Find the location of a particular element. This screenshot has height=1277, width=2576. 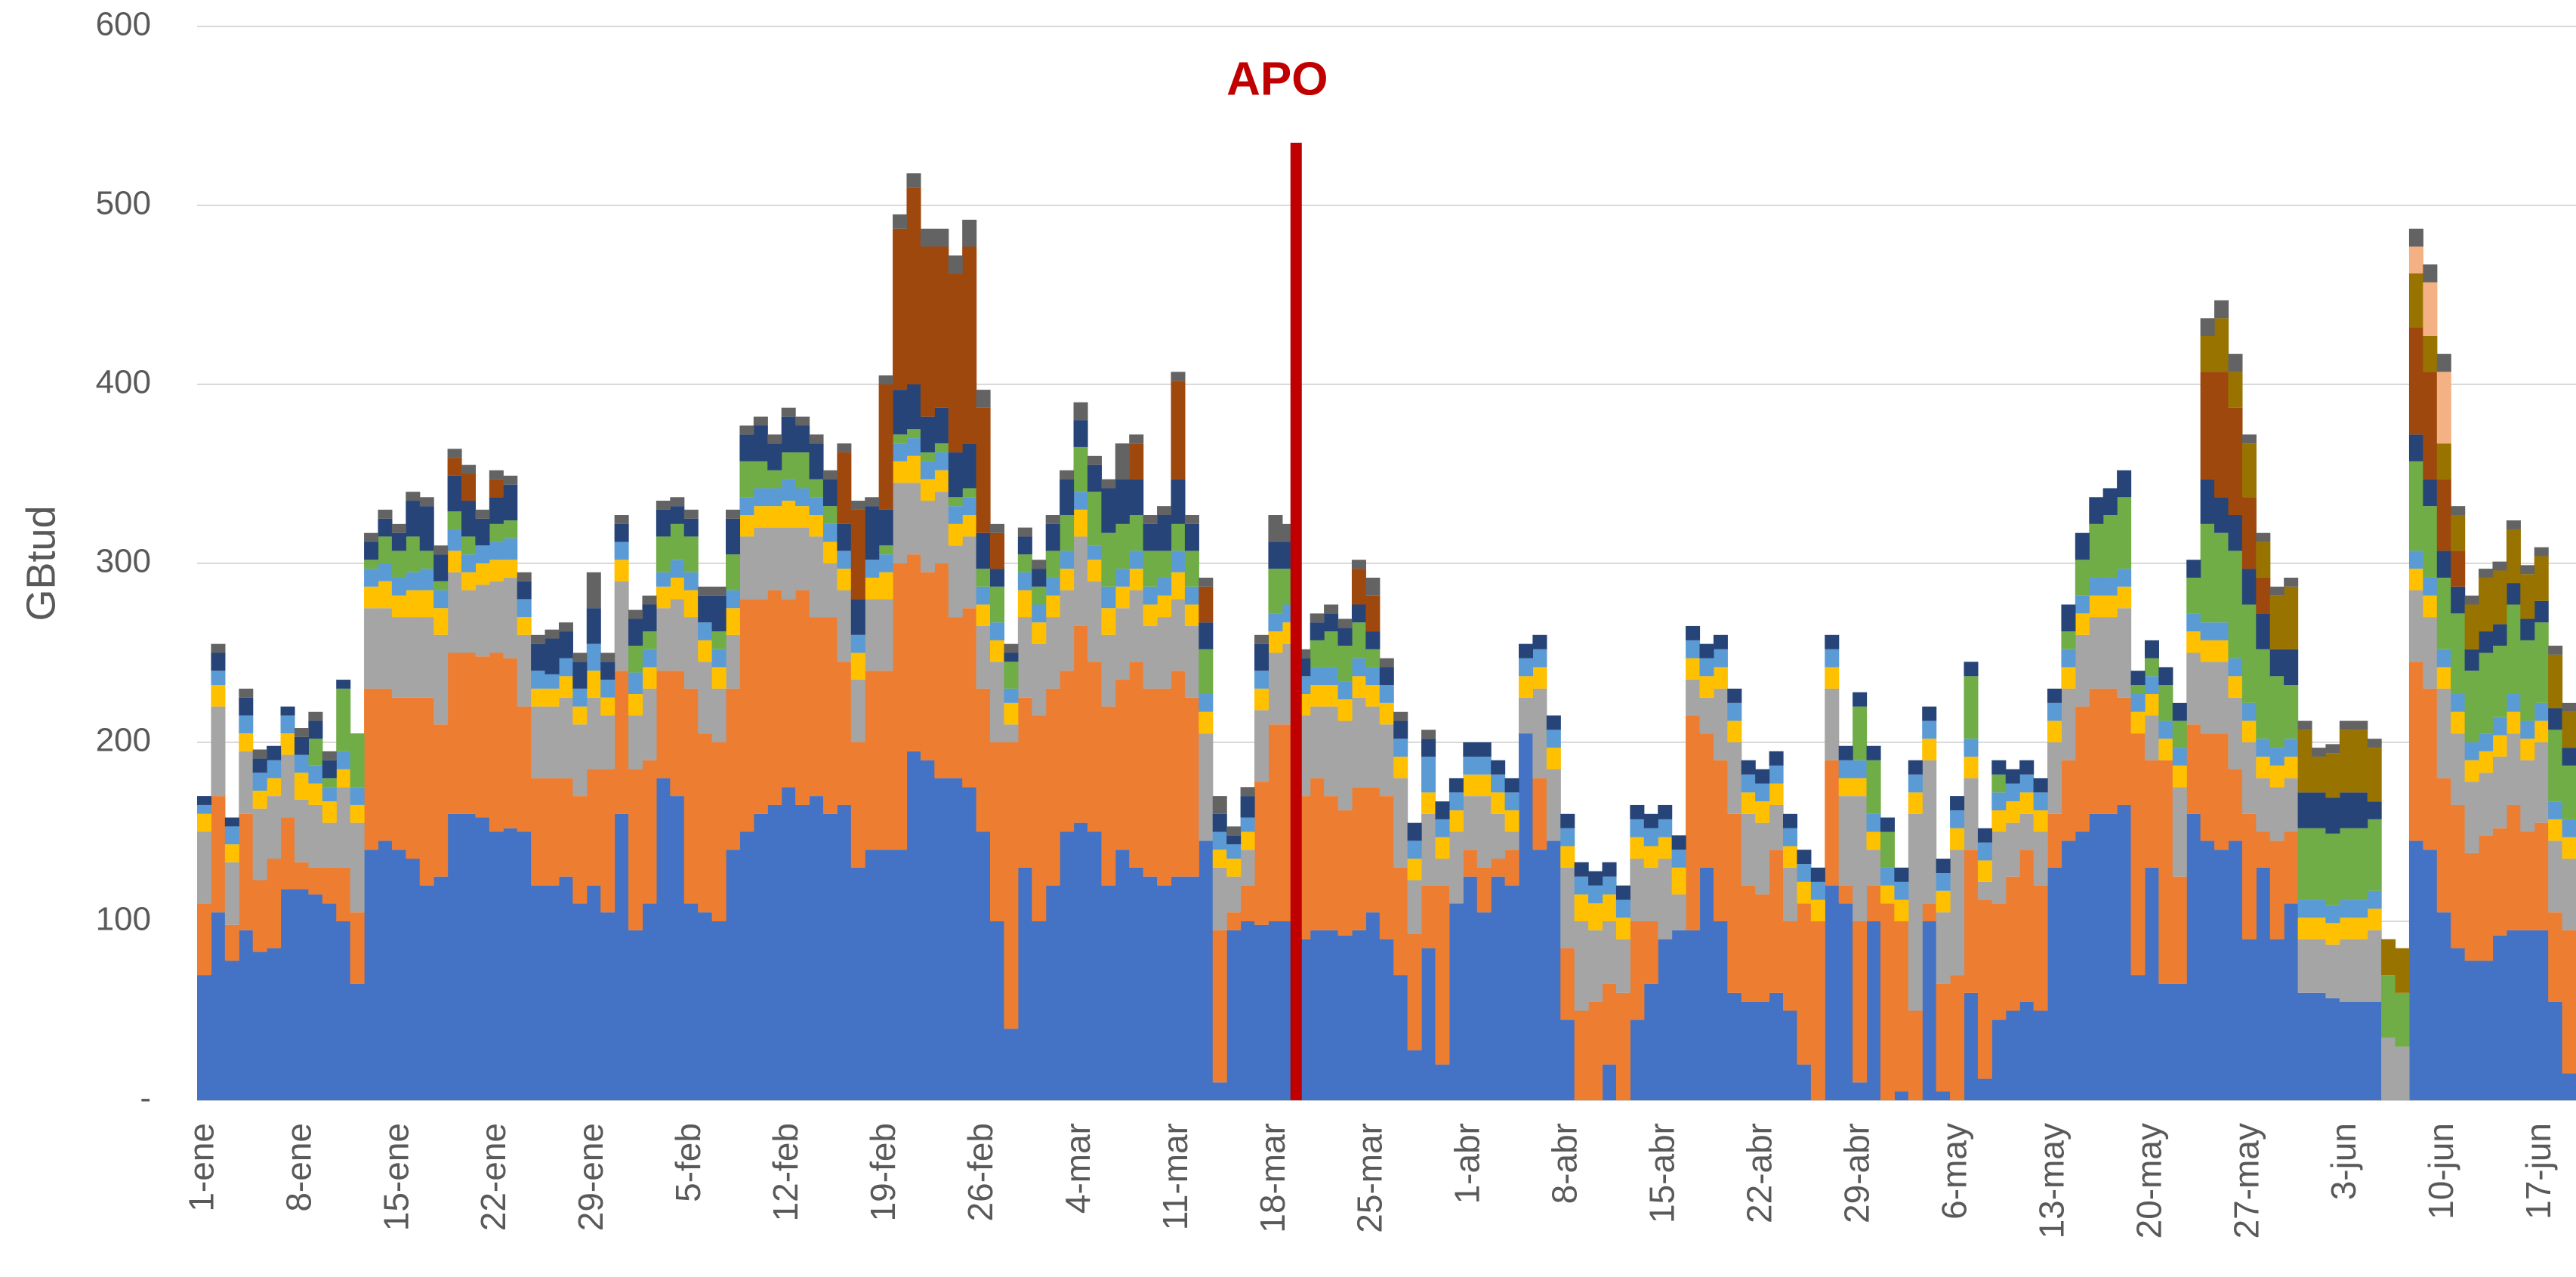

y-tick-label: 400 is located at coordinates (123, 383).